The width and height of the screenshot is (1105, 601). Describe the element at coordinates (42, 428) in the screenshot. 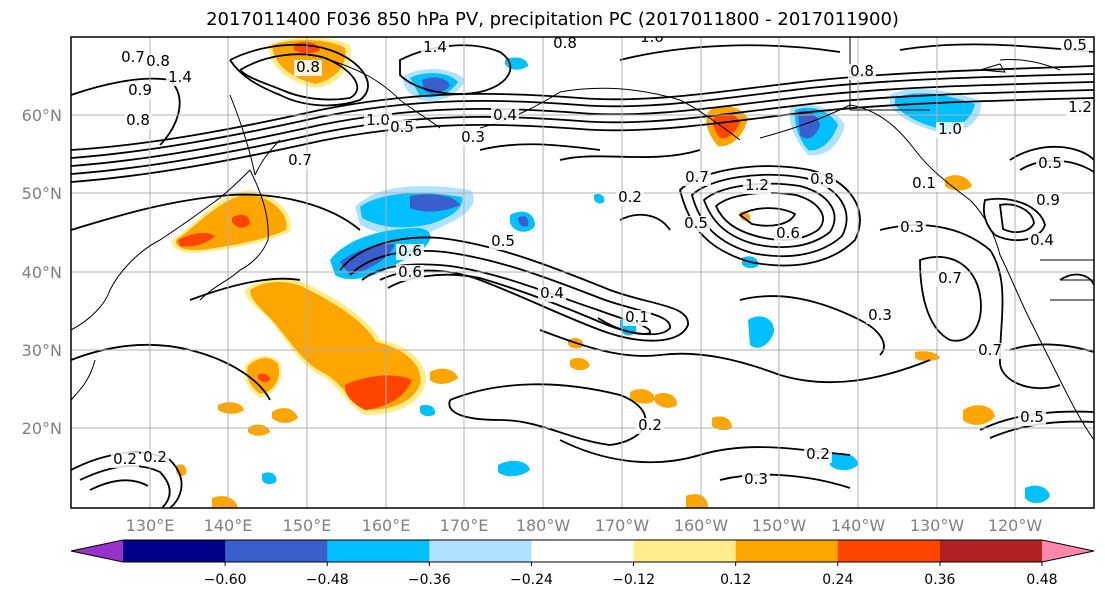

I see `lat-tick: 20°N` at that location.